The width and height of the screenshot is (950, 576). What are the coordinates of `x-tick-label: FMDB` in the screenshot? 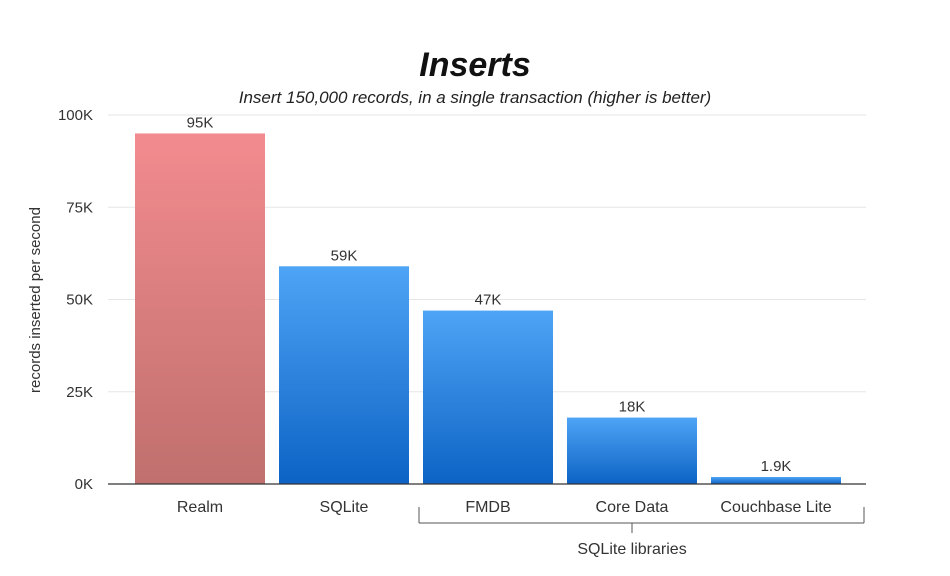 It's located at (487, 507).